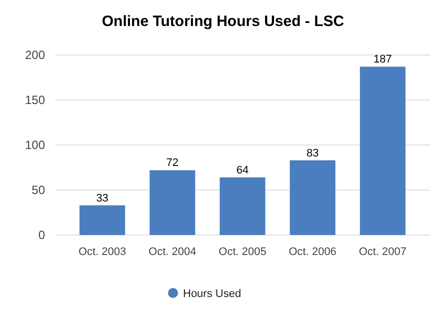 This screenshot has width=446, height=319. Describe the element at coordinates (242, 252) in the screenshot. I see `x-tick-label: Oct. 2005` at that location.